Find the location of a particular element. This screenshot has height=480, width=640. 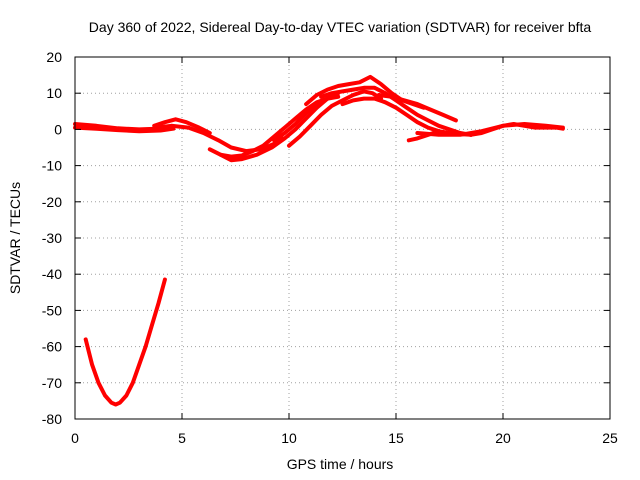

x-tick-label: 20 is located at coordinates (503, 438).